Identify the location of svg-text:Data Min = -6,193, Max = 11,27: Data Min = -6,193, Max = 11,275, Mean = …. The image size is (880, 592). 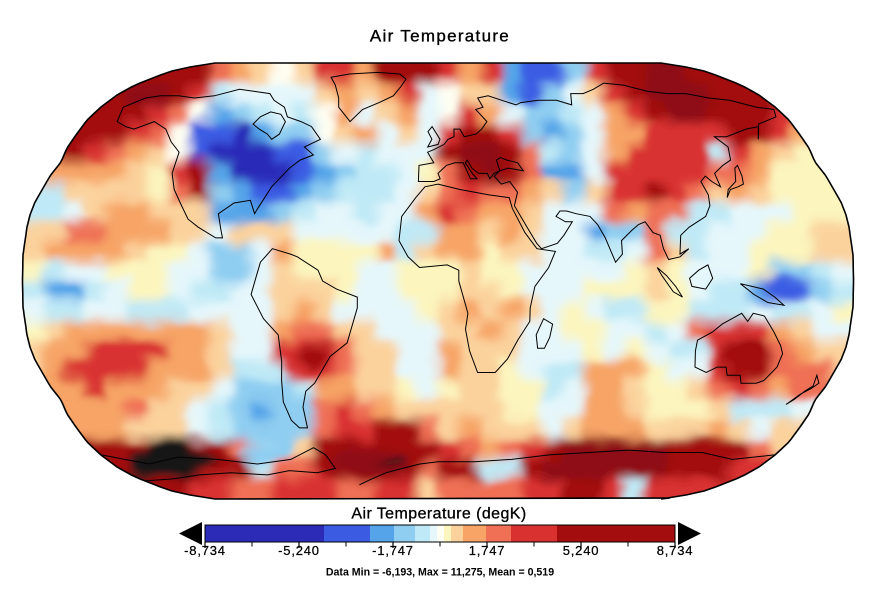
(440, 573).